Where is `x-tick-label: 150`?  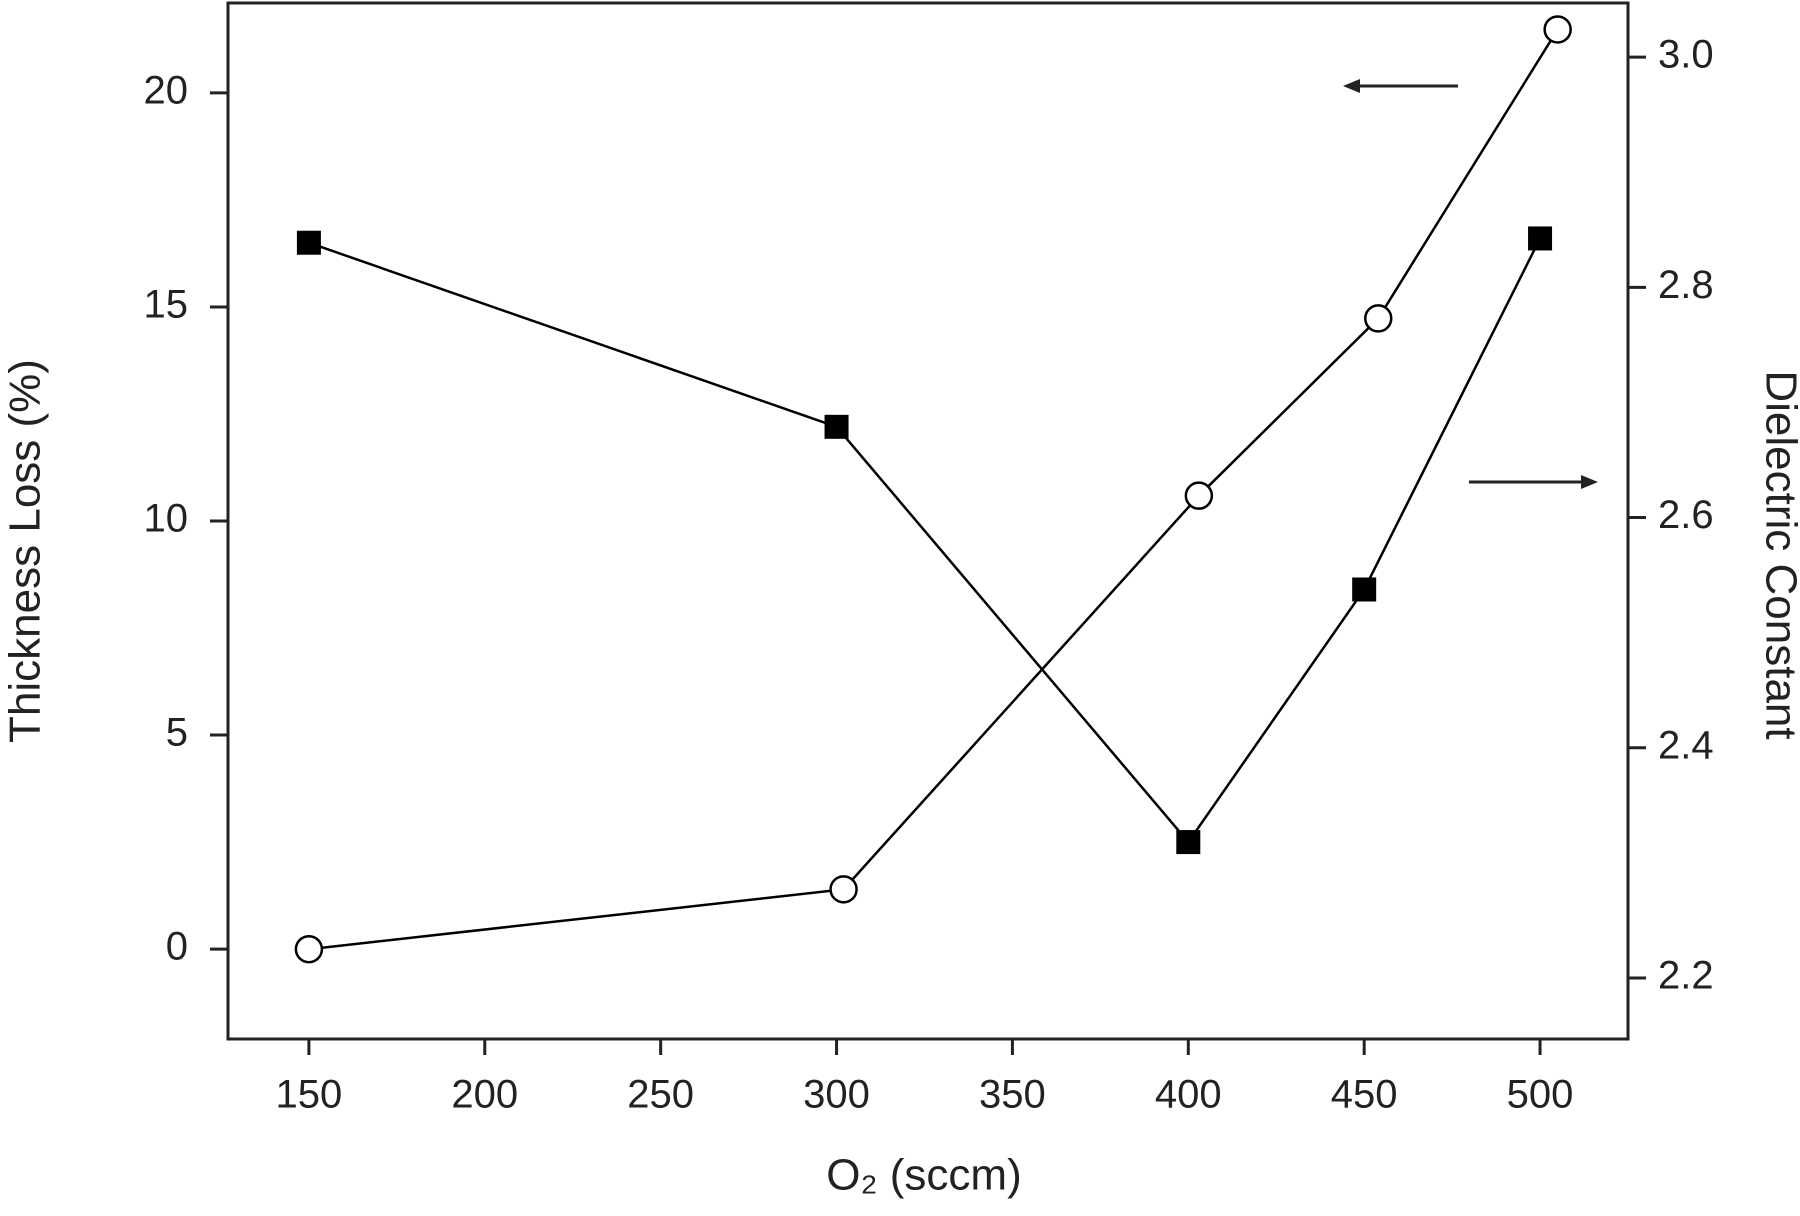 x-tick-label: 150 is located at coordinates (309, 1095).